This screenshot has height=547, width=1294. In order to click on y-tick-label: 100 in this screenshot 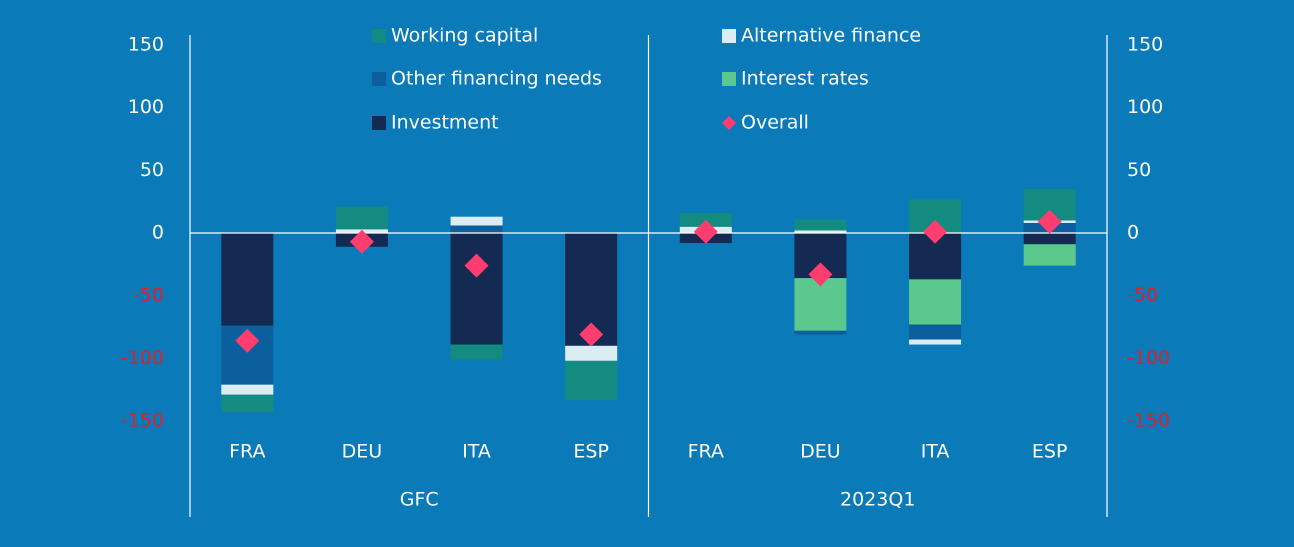, I will do `click(146, 107)`.